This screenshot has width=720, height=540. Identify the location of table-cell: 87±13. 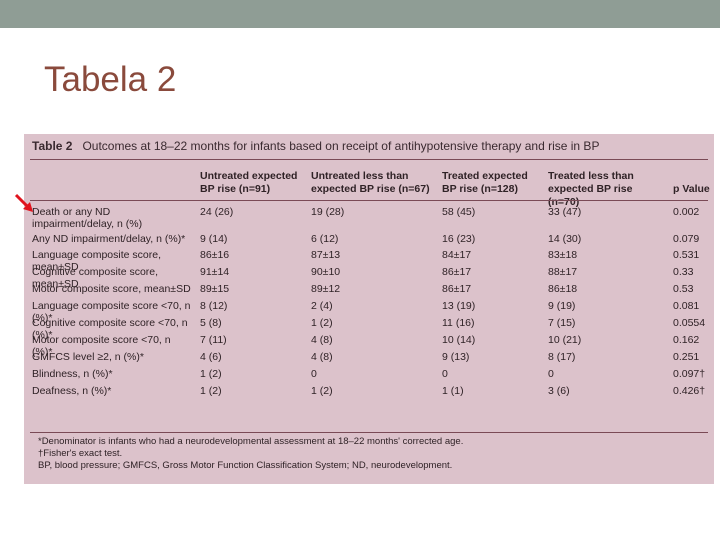
(326, 255).